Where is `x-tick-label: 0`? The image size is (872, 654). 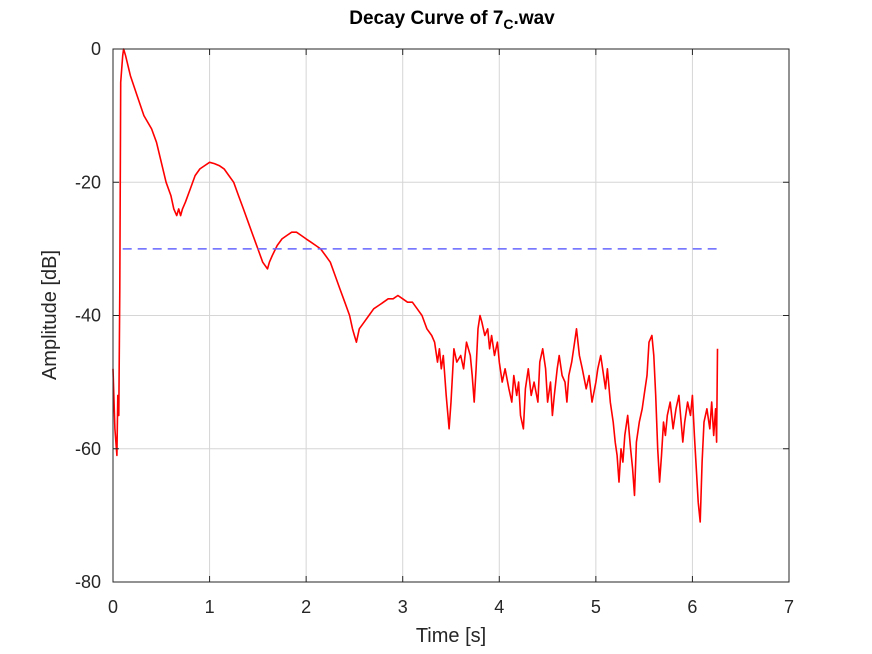
x-tick-label: 0 is located at coordinates (113, 607).